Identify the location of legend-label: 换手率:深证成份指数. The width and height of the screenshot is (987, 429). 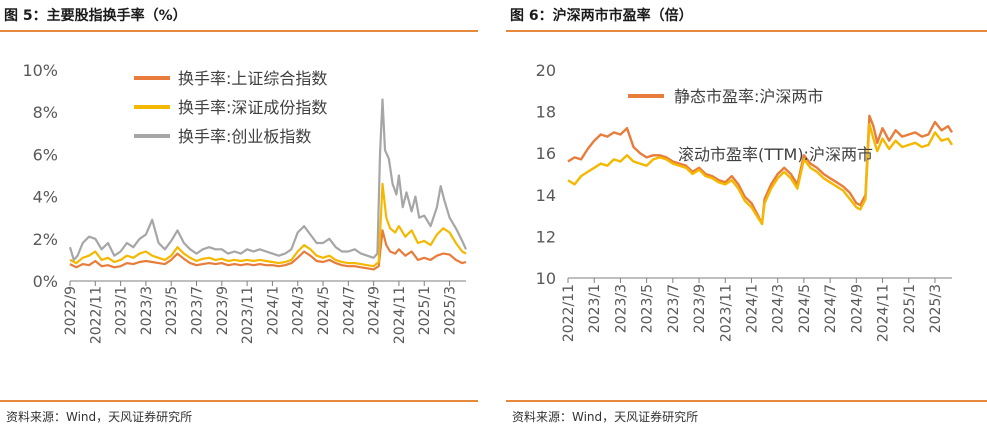
(252, 107).